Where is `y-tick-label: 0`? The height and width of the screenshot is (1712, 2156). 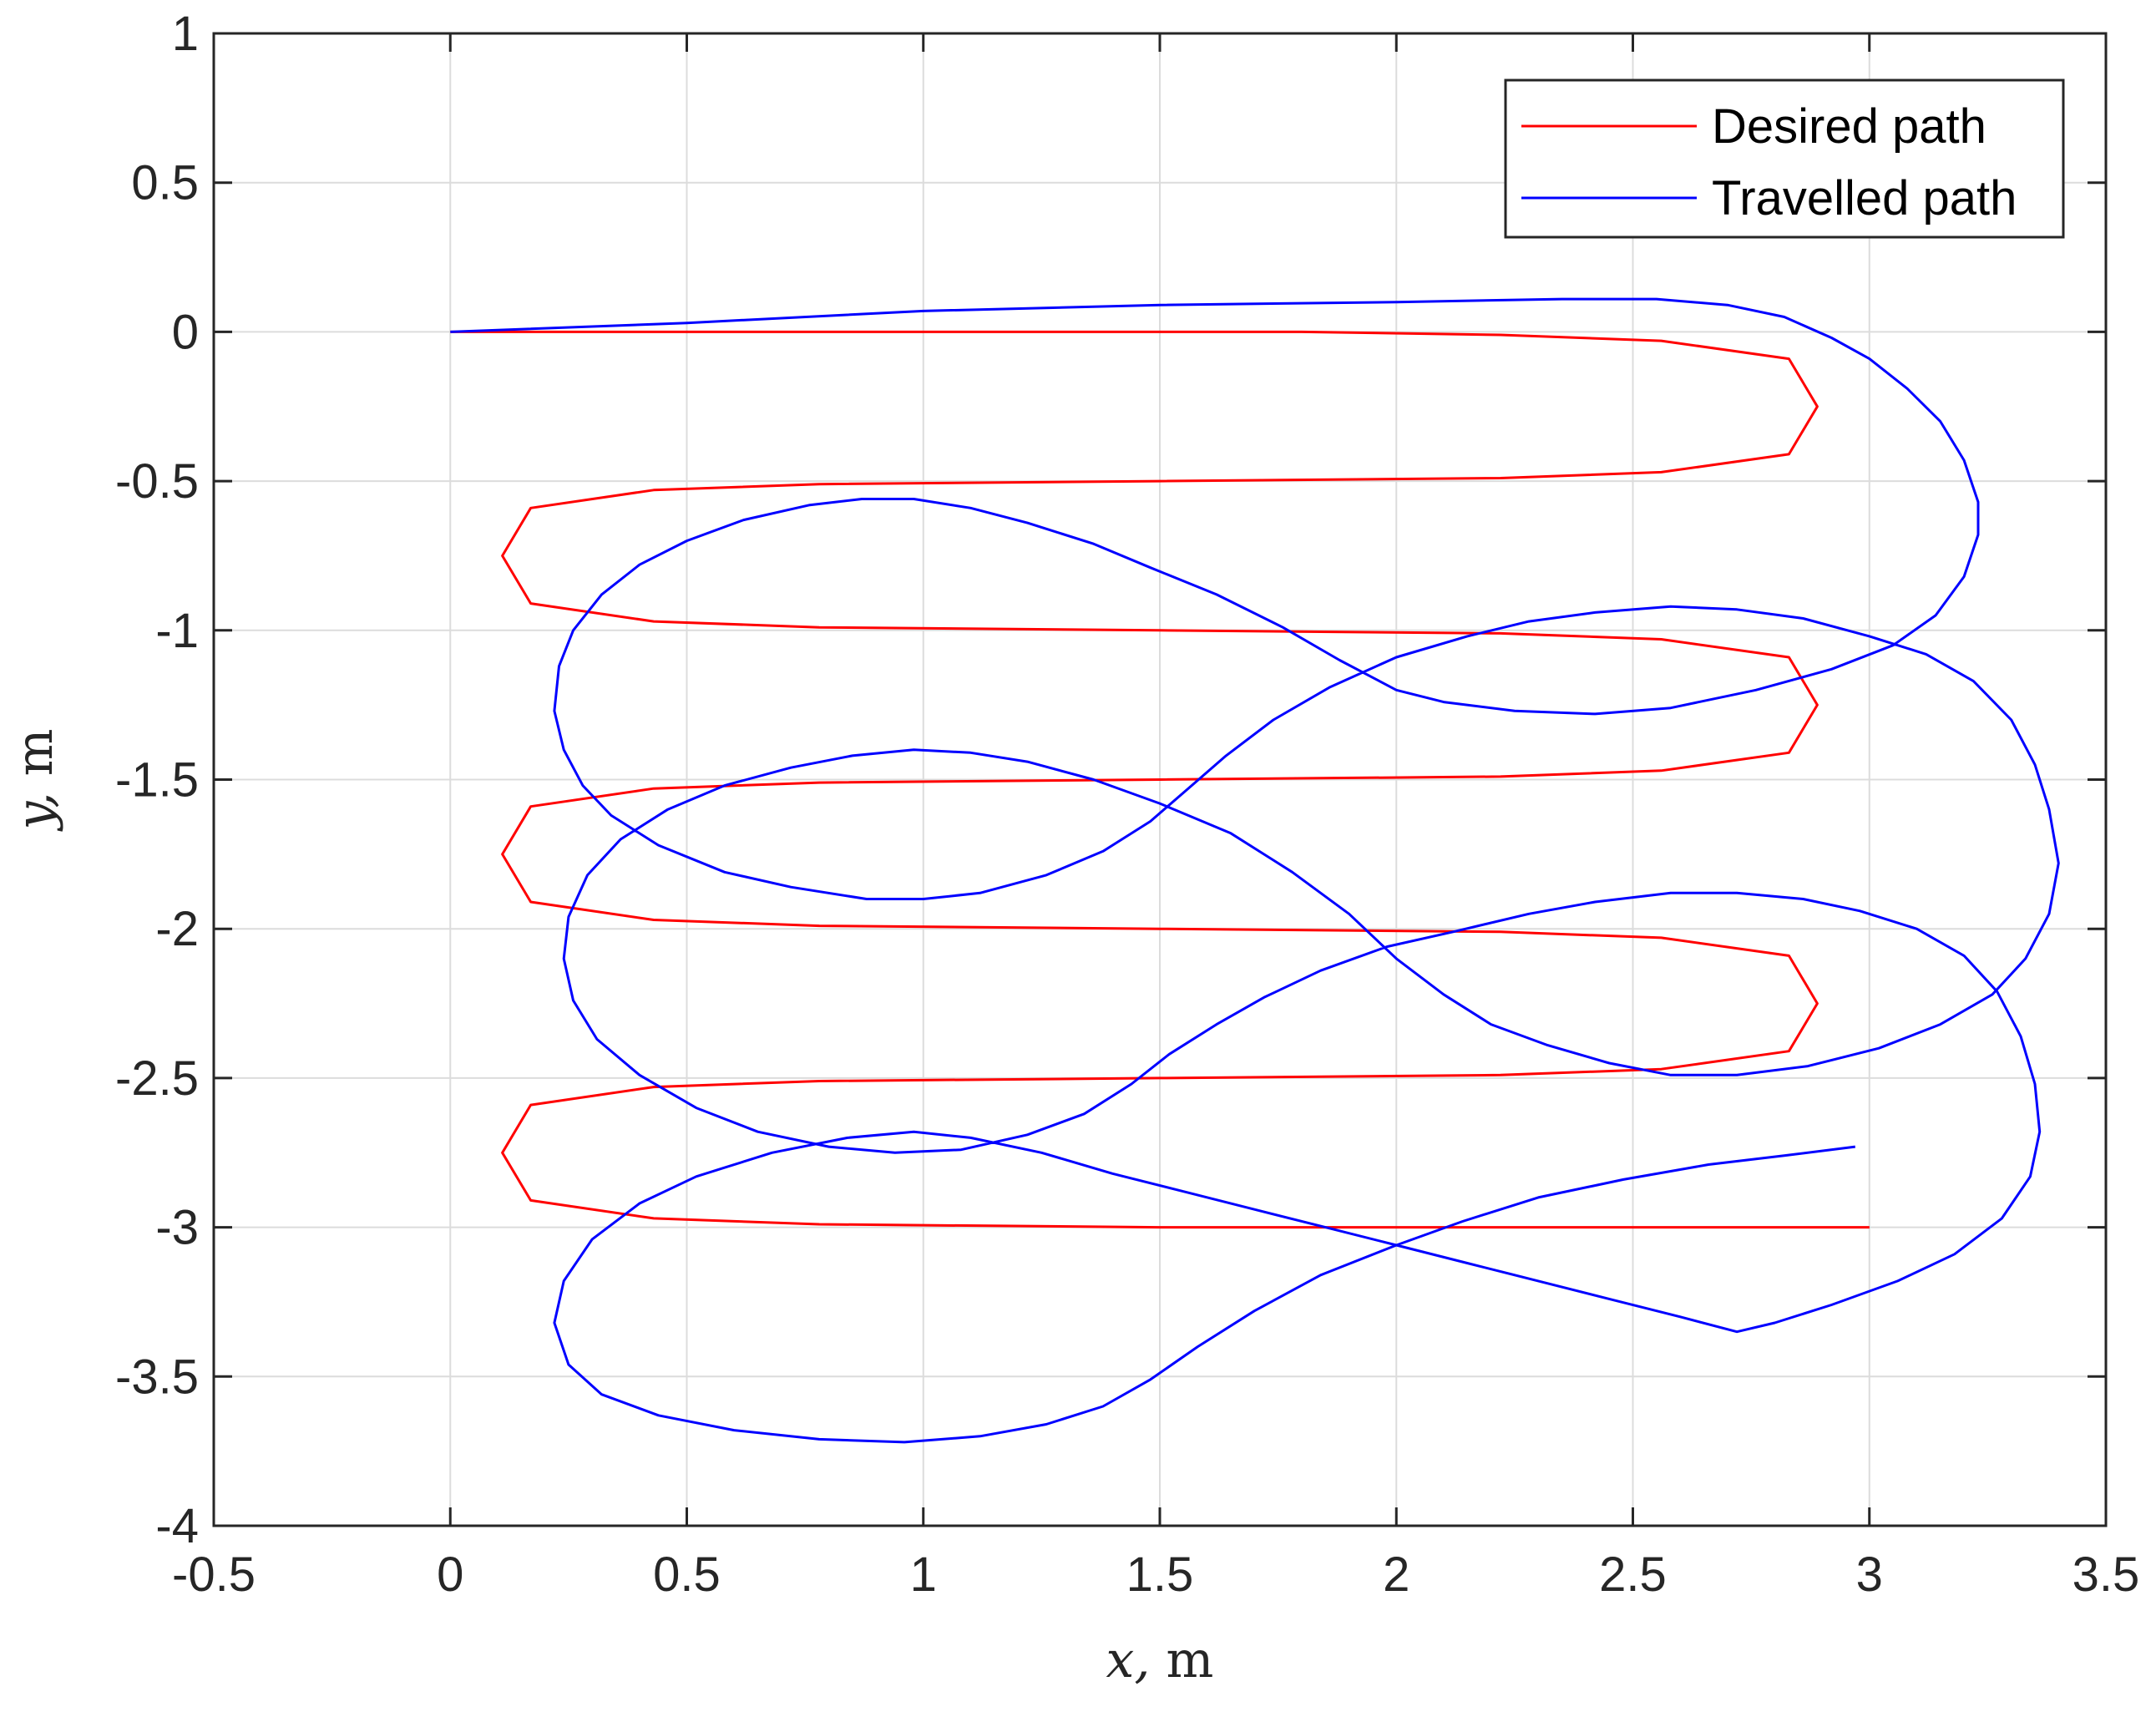 y-tick-label: 0 is located at coordinates (185, 332).